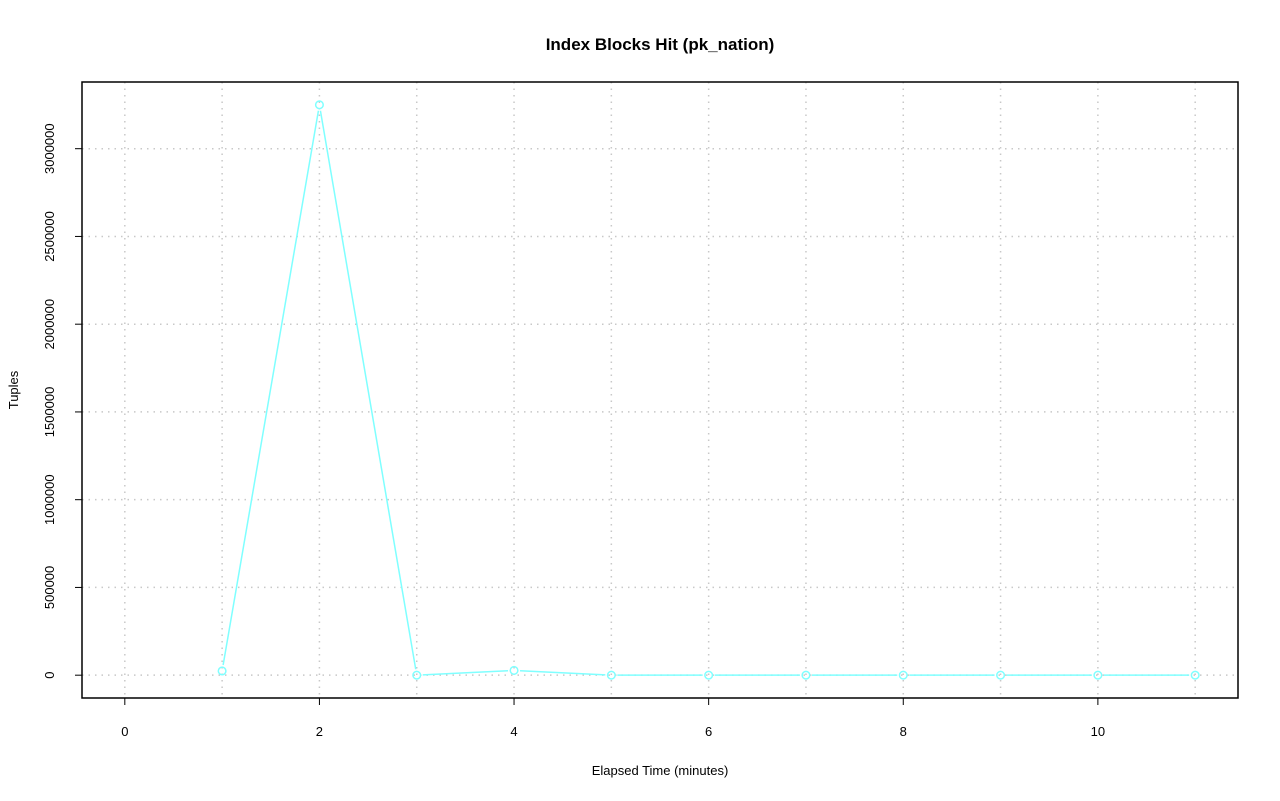  I want to click on y-tick-label: 0, so click(49, 675).